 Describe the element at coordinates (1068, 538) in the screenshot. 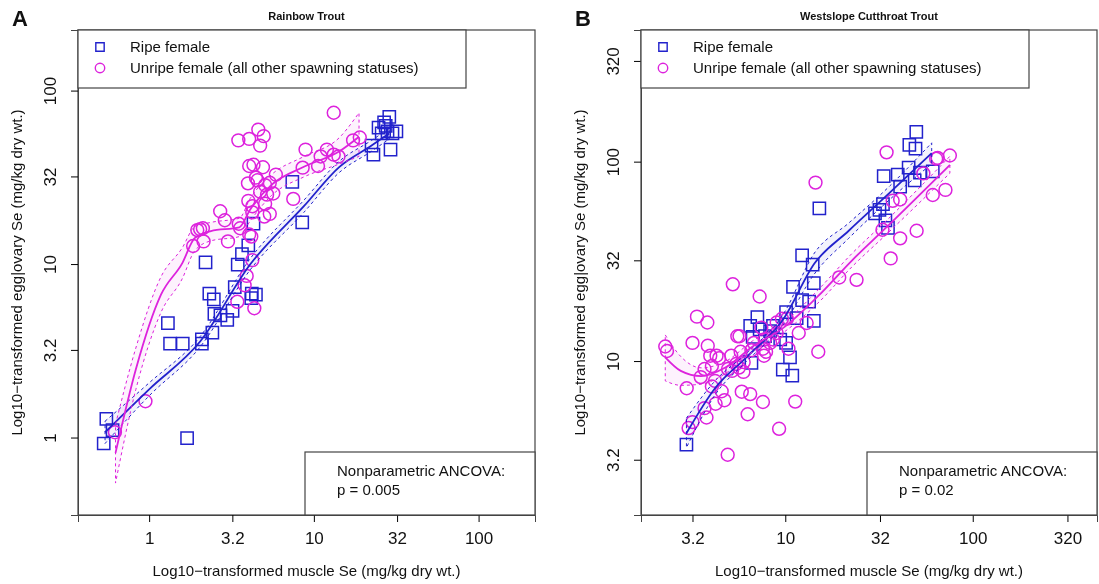

I see `x-tick-label: 320` at that location.